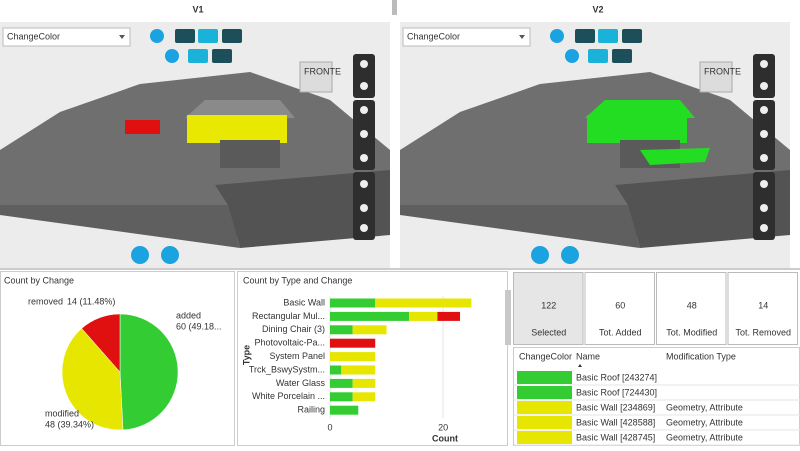 The image size is (800, 451). Describe the element at coordinates (701, 356) in the screenshot. I see `column-header: Modification Type` at that location.